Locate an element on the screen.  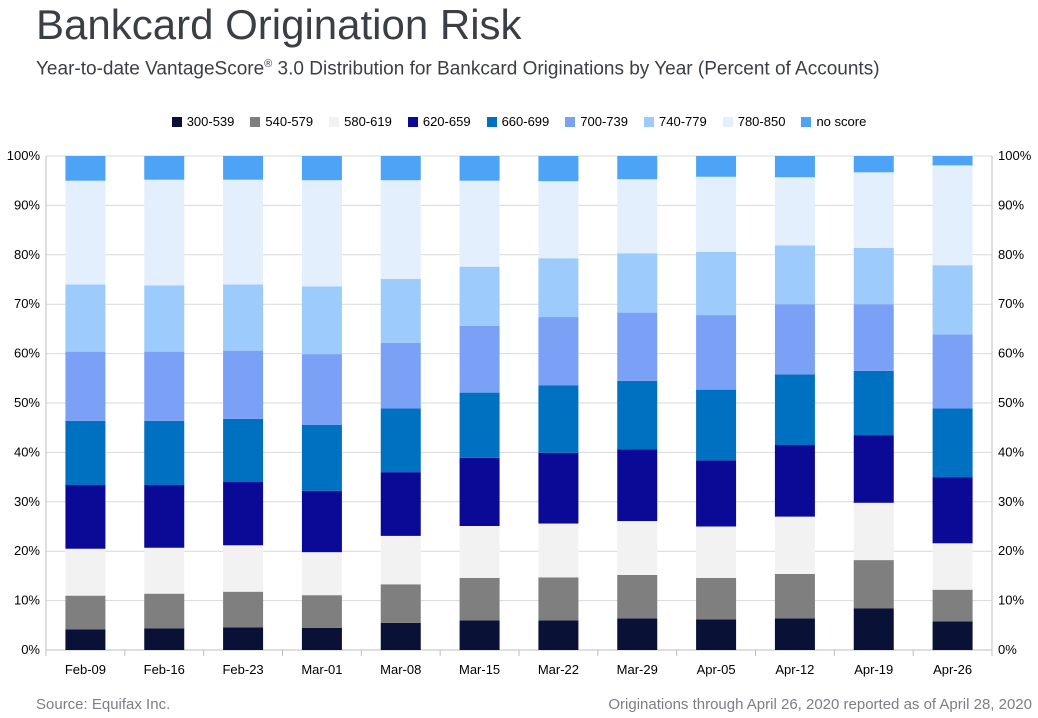
legend-label: 700-739 is located at coordinates (604, 121).